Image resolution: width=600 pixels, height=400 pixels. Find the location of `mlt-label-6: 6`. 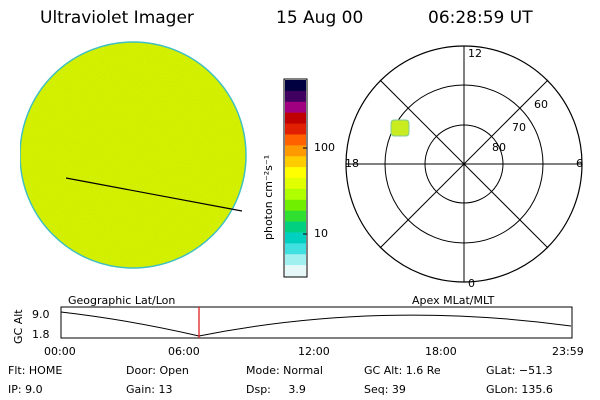

mlt-label-6: 6 is located at coordinates (579, 163).